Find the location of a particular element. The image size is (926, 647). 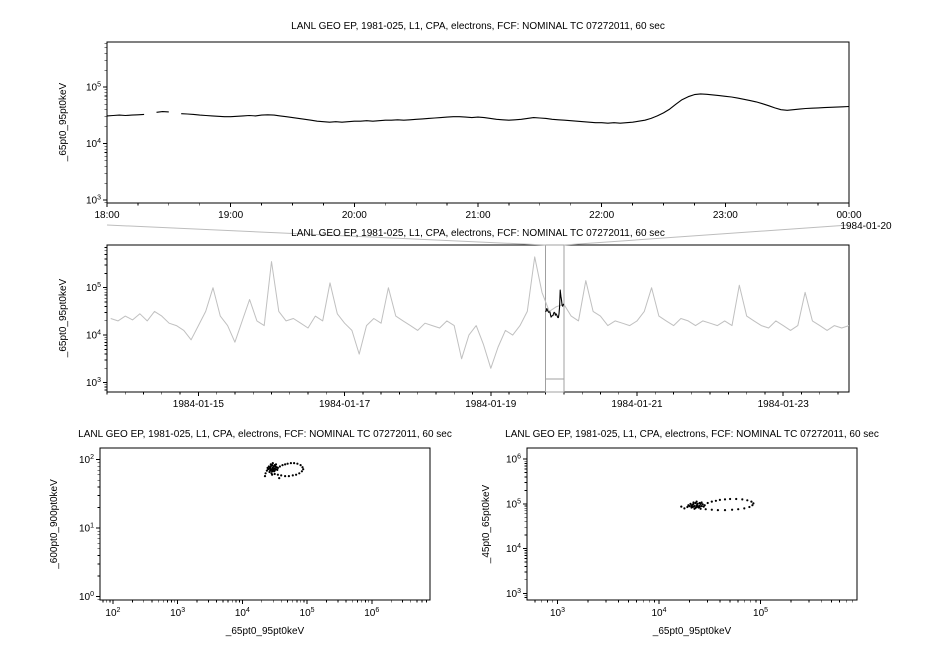

context-panel-y-axis: 10³ 10⁴ 10⁵ is located at coordinates (96, 319).